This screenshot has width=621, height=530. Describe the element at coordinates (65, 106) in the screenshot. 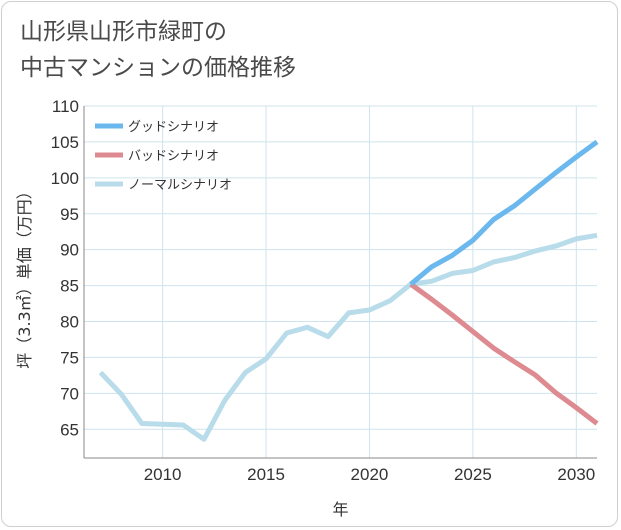

I see `y-tick-label: 110` at that location.